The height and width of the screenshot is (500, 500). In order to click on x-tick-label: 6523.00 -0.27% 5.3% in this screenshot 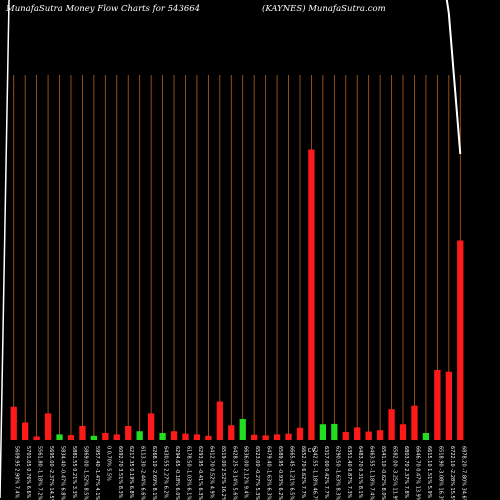, I will do `click(257, 473)`.